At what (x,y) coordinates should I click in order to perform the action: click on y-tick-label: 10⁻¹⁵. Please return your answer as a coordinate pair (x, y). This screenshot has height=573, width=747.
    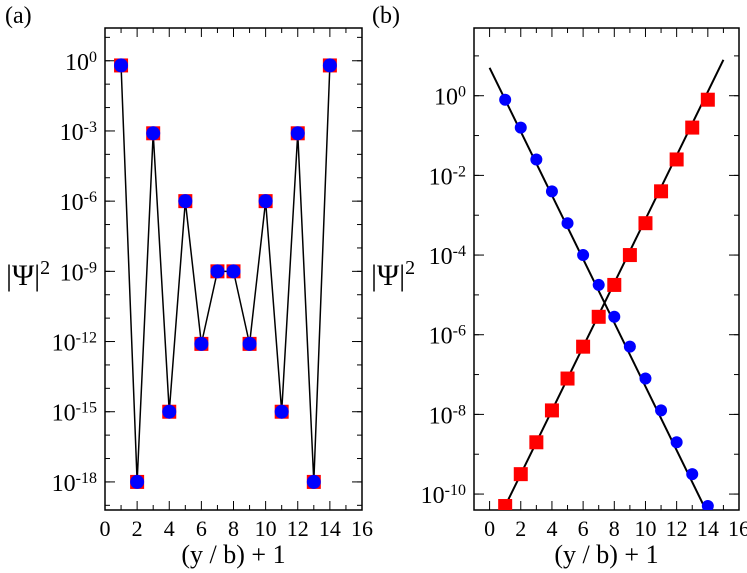
    Looking at the image, I should click on (74, 413).